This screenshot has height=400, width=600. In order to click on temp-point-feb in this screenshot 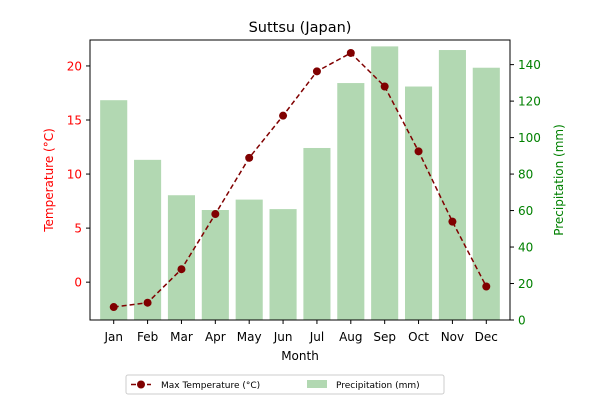, I will do `click(147, 302)`.